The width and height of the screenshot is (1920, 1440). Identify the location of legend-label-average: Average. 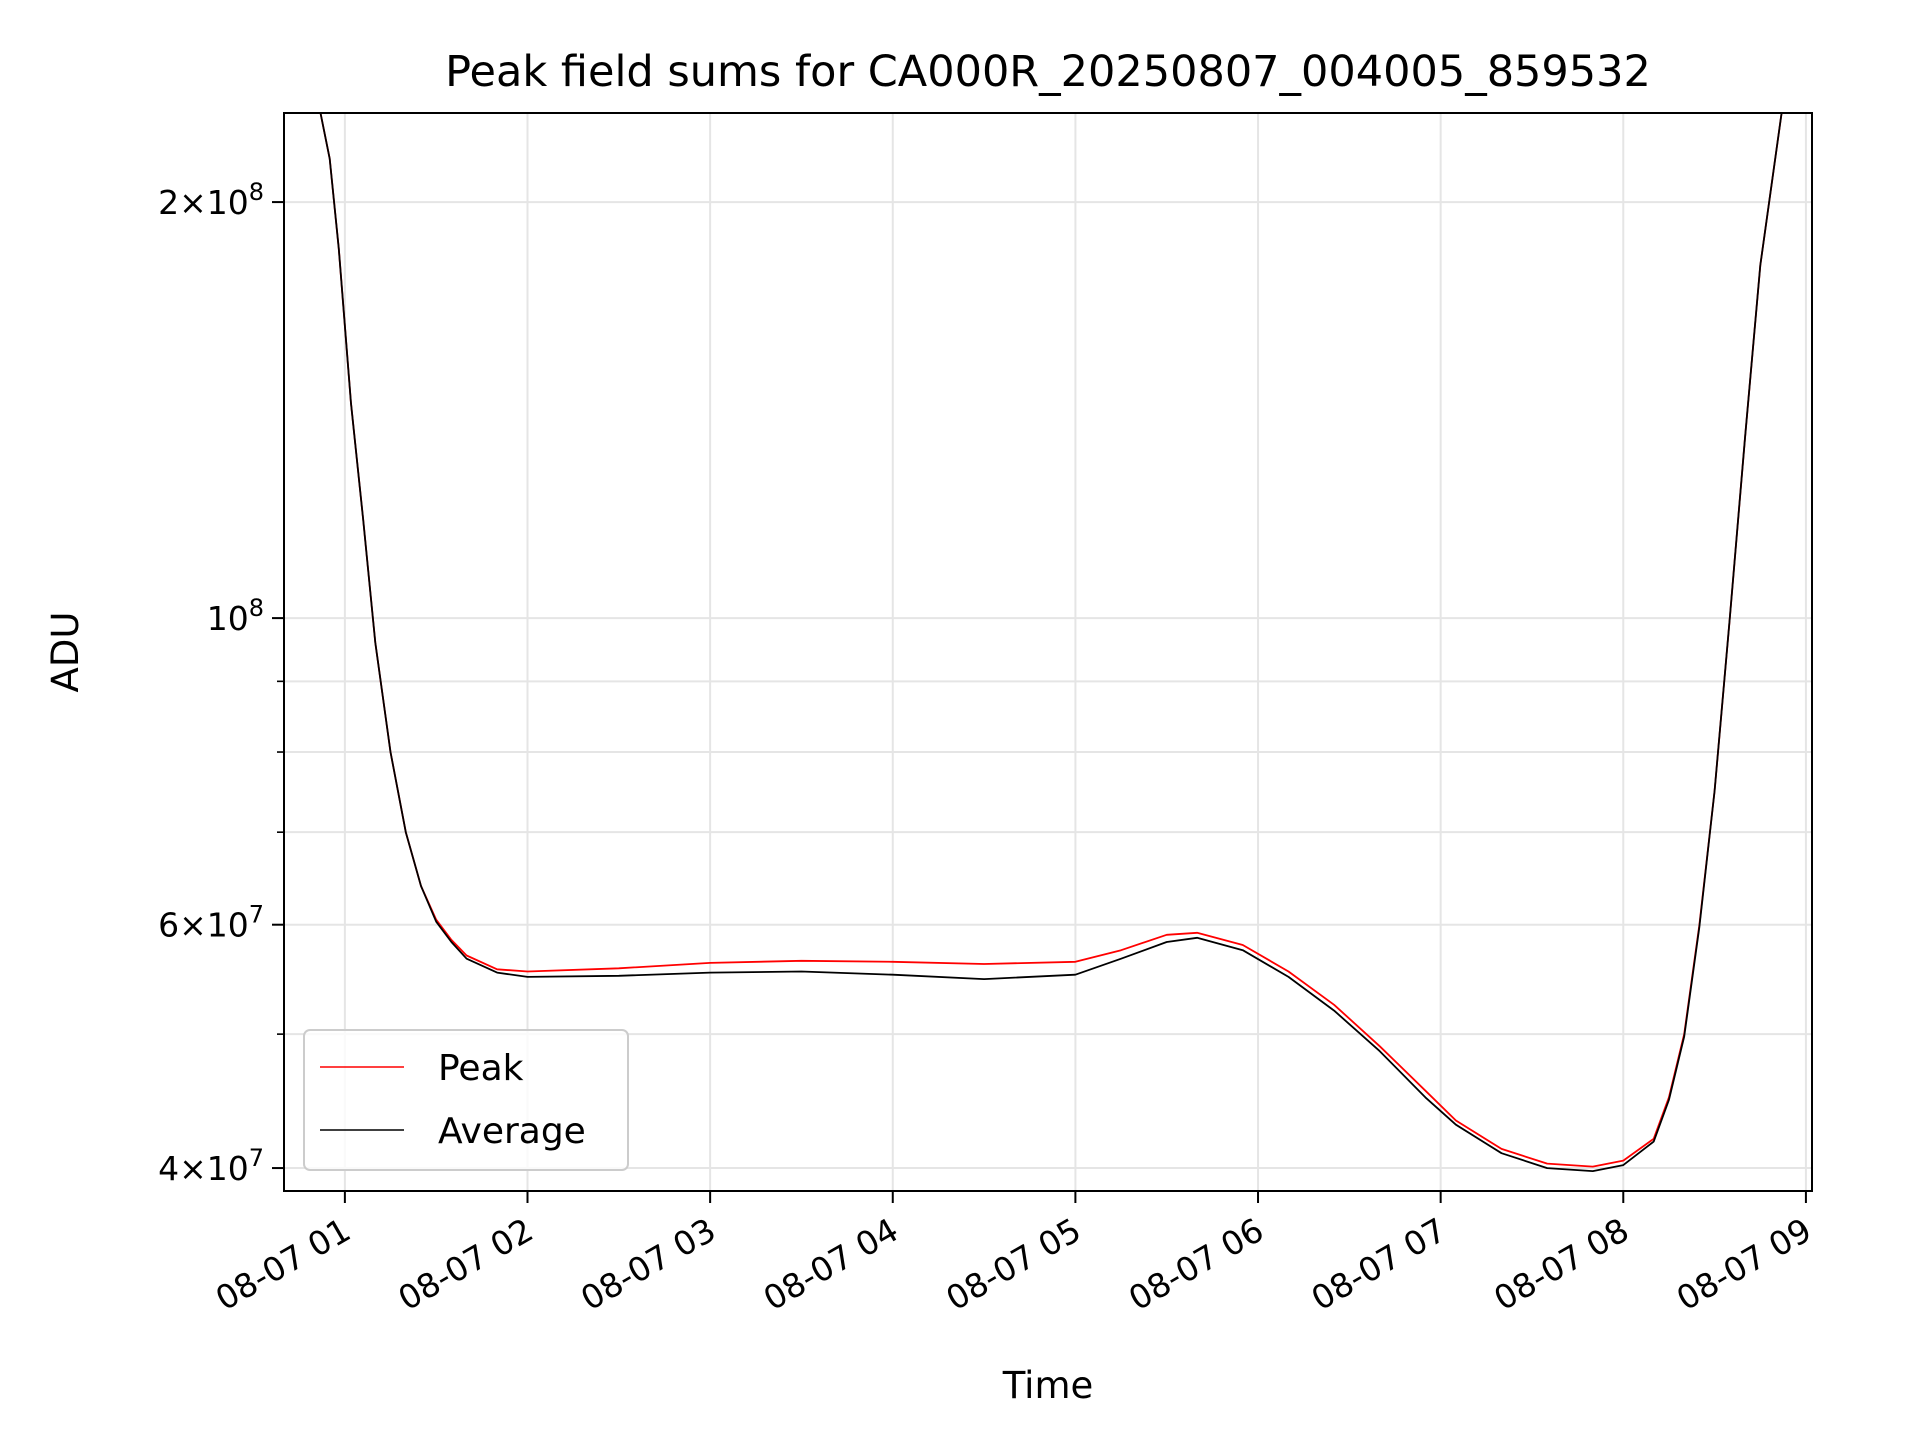
(512, 1131).